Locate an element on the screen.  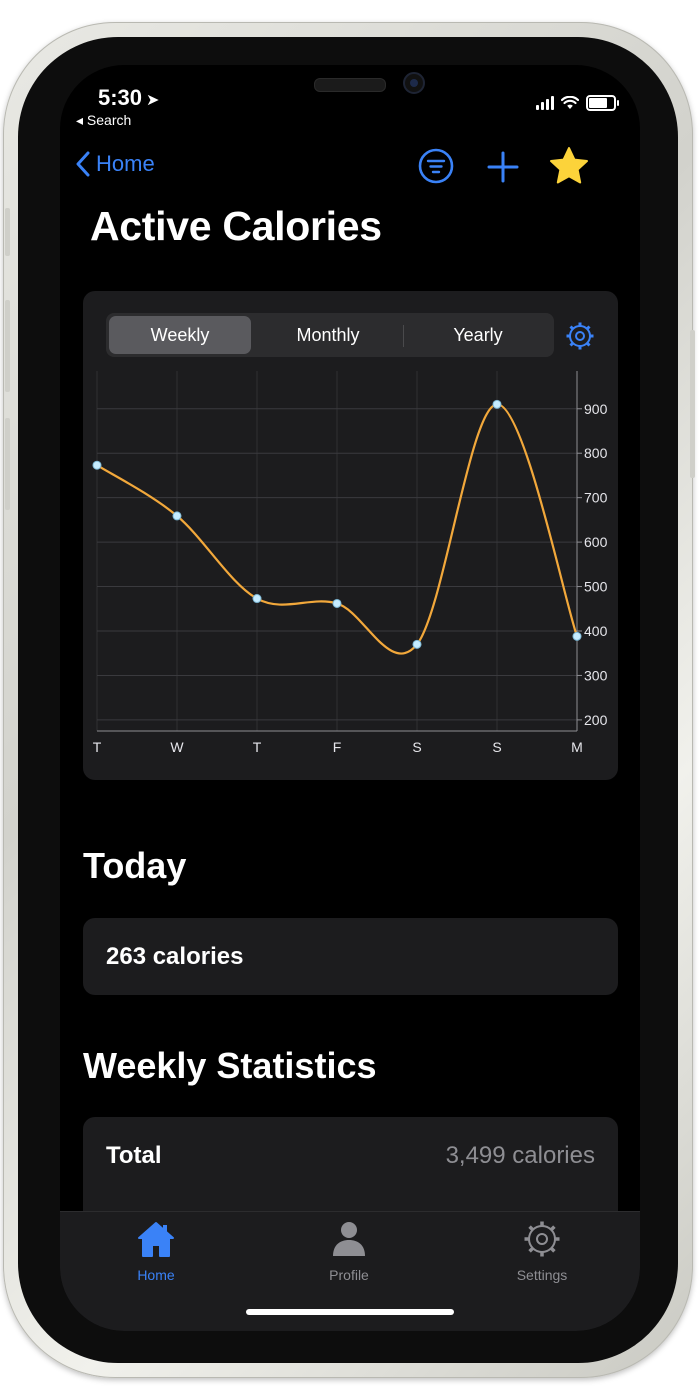
battery-icon is located at coordinates (602, 103).